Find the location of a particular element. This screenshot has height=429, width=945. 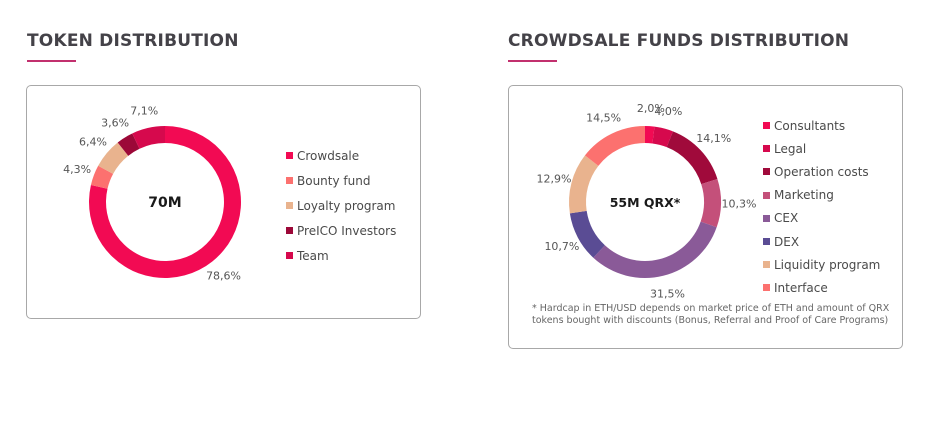

legend-label: DEX is located at coordinates (787, 241).